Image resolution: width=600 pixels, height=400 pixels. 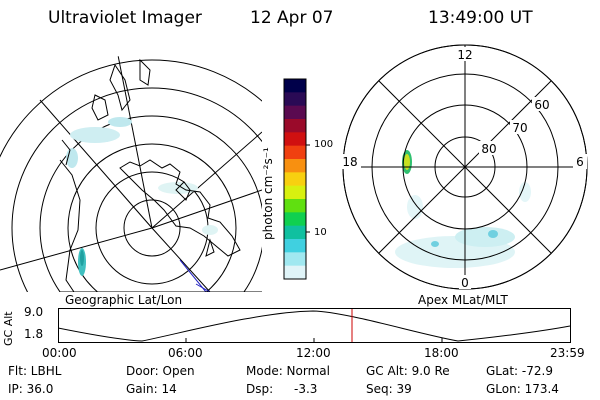 What do you see at coordinates (151, 389) in the screenshot?
I see `gain-info: Gain: 14` at bounding box center [151, 389].